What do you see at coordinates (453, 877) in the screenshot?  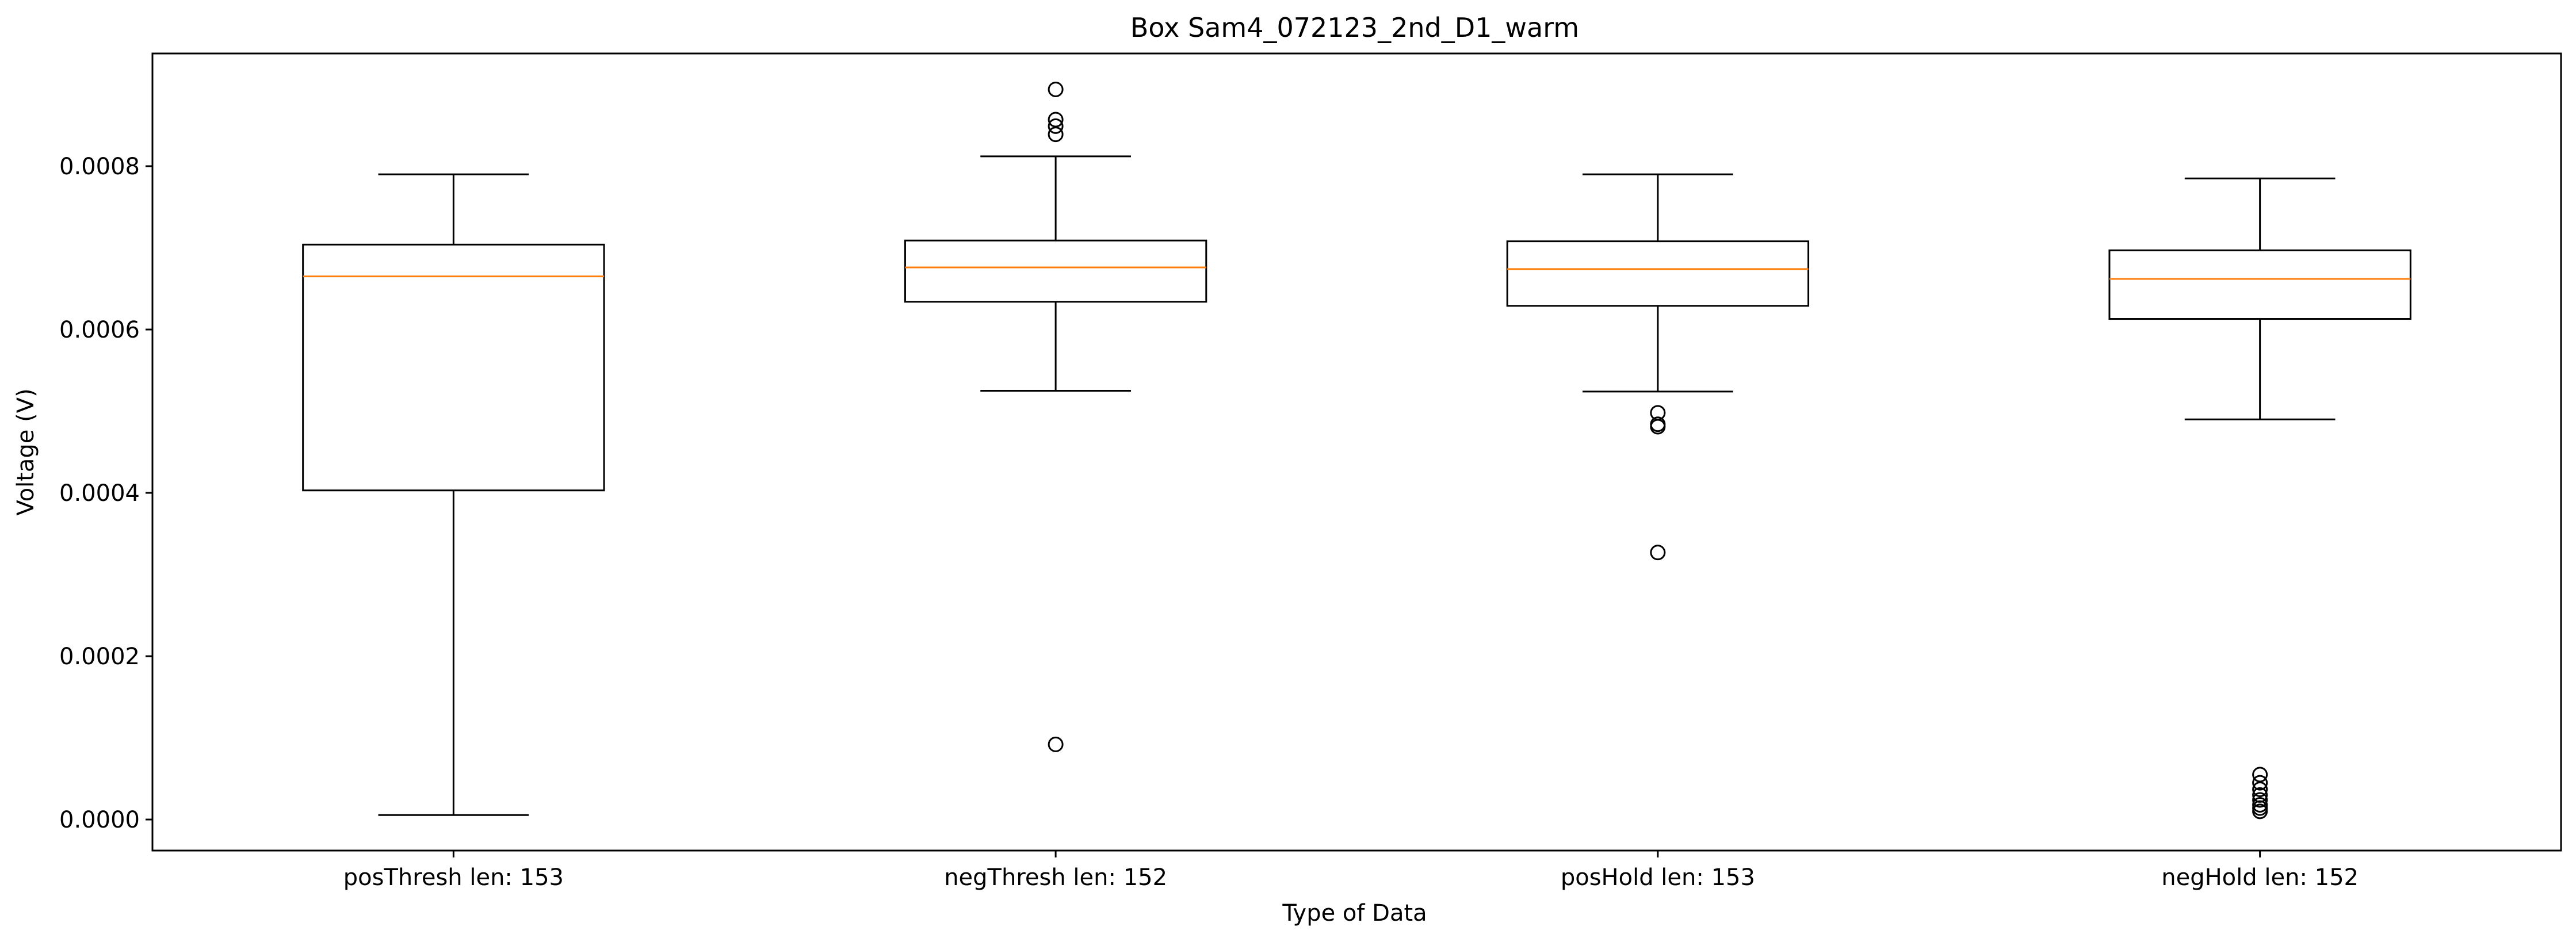 I see `x-tick-label: posThresh len: 153` at bounding box center [453, 877].